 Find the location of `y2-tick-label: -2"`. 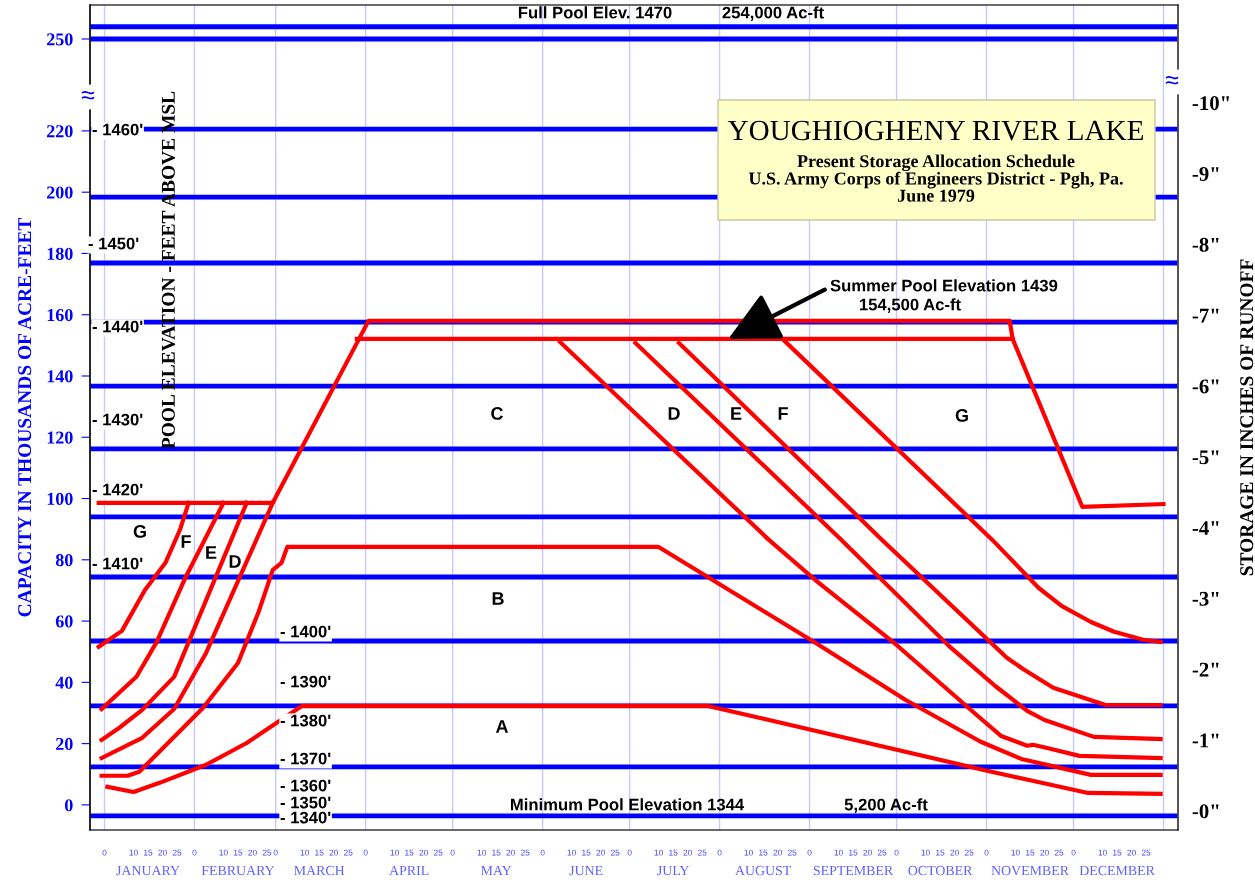

y2-tick-label: -2" is located at coordinates (1205, 669).